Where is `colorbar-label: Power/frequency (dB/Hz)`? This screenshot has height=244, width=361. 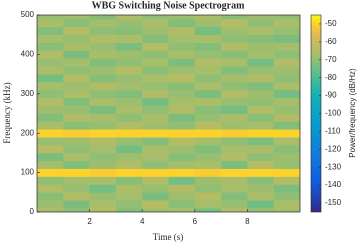 colorbar-label: Power/frequency (dB/Hz) is located at coordinates (352, 113).